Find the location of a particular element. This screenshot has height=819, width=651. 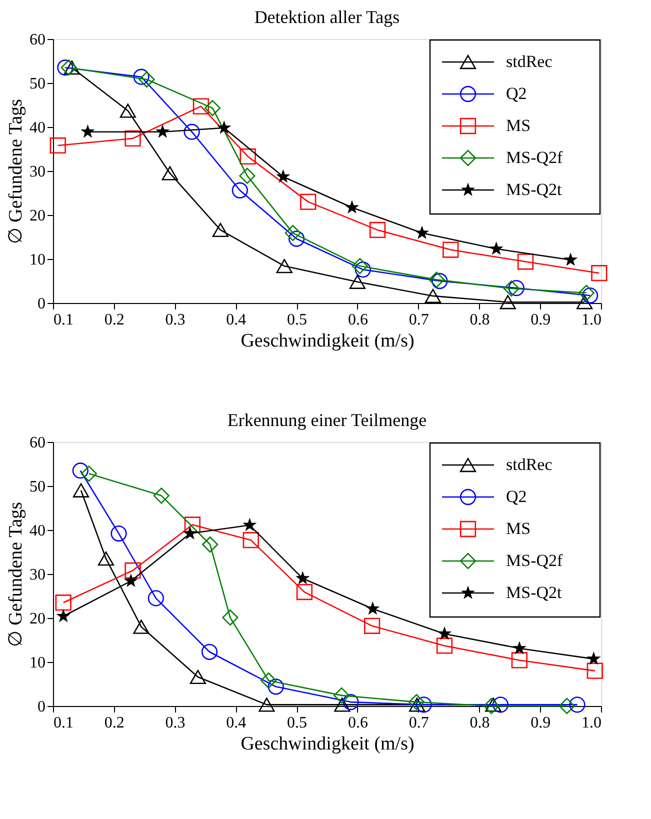

legend-label: MS is located at coordinates (518, 528).